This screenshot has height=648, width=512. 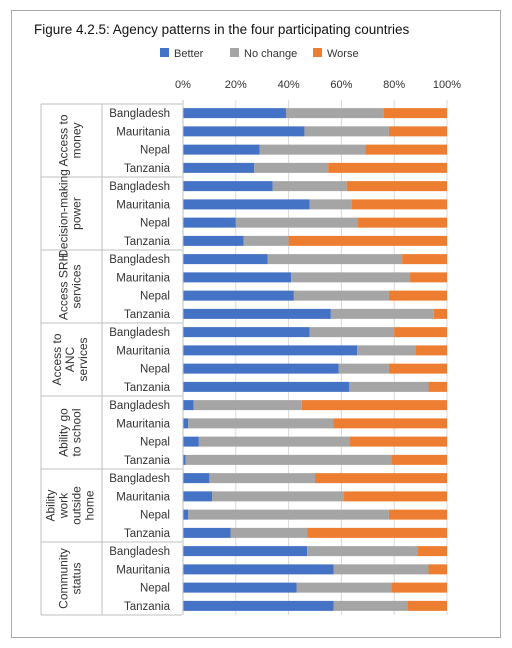 What do you see at coordinates (447, 85) in the screenshot?
I see `x-tick-label: 100%` at bounding box center [447, 85].